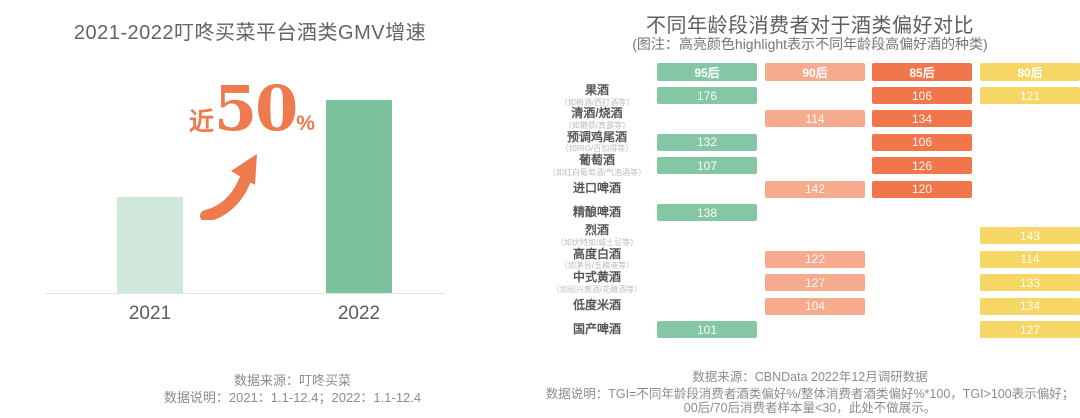  I want to click on tgi-cell-6-3: 143, so click(1030, 236).